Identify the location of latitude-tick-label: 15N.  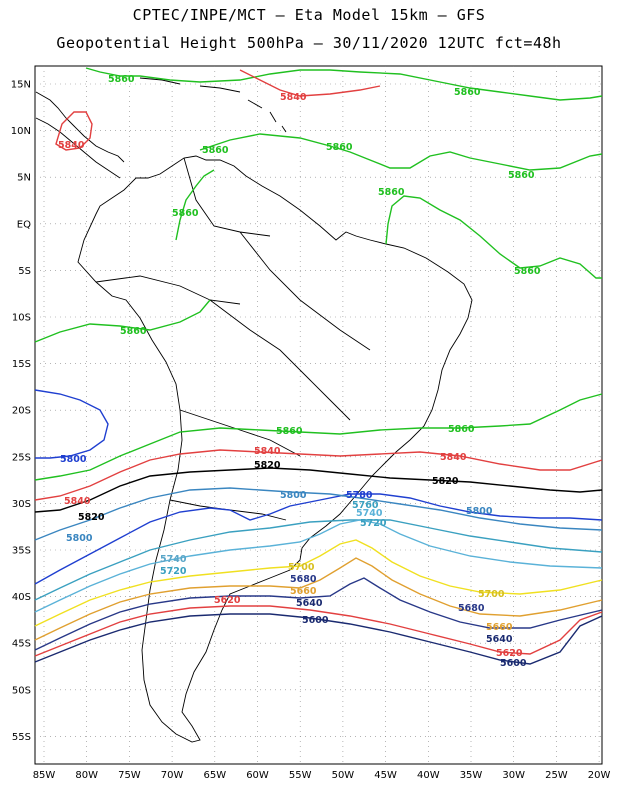
(21, 85).